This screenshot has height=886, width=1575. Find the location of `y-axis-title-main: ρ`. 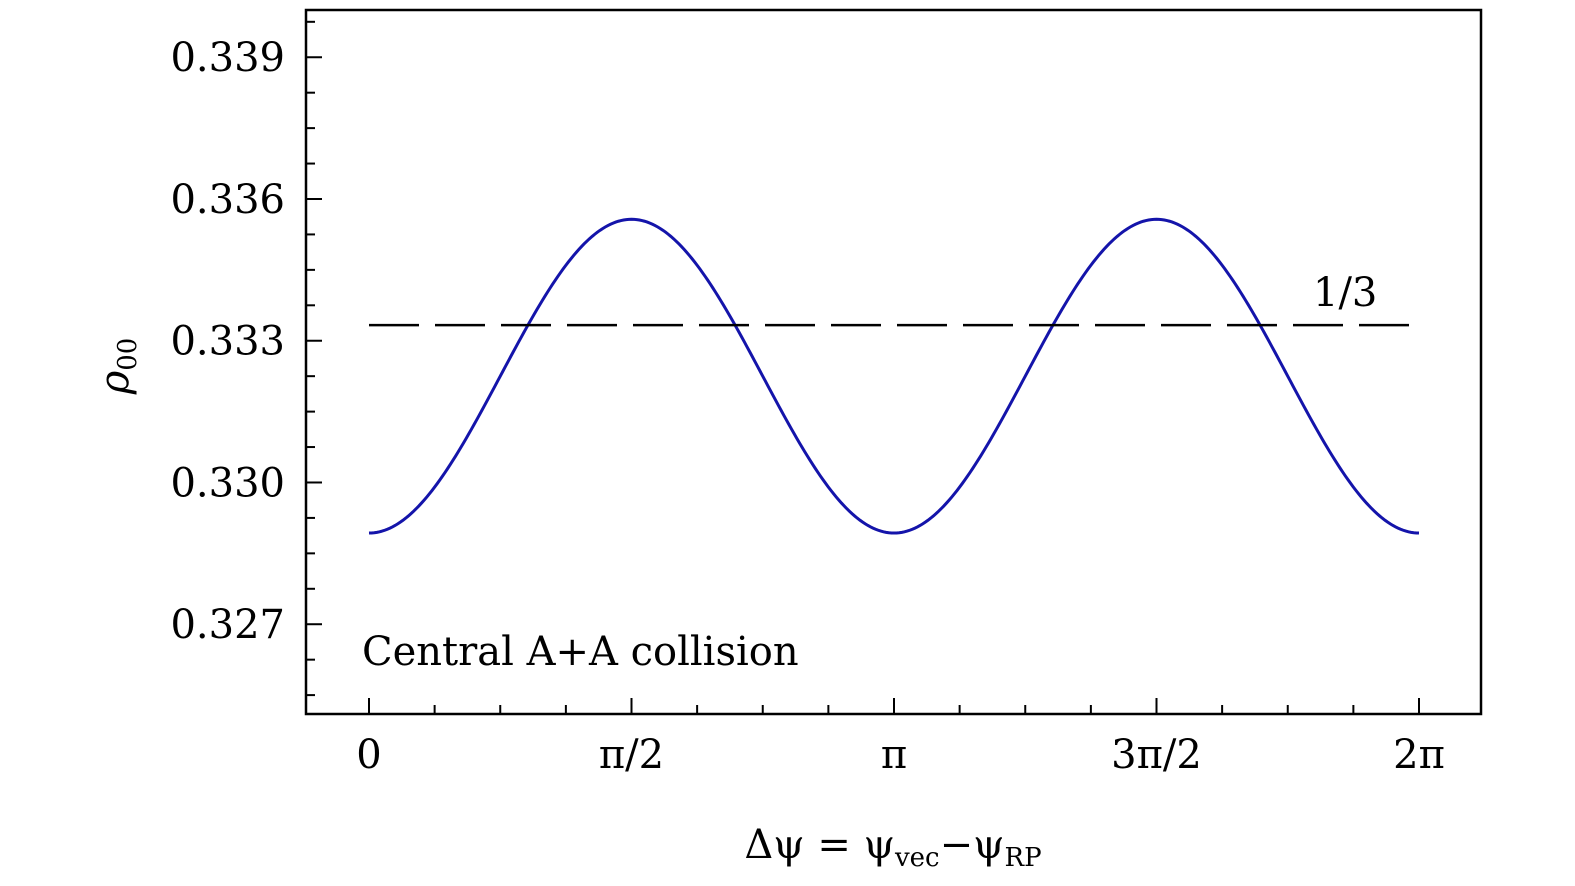

y-axis-title-main: ρ is located at coordinates (115, 382).